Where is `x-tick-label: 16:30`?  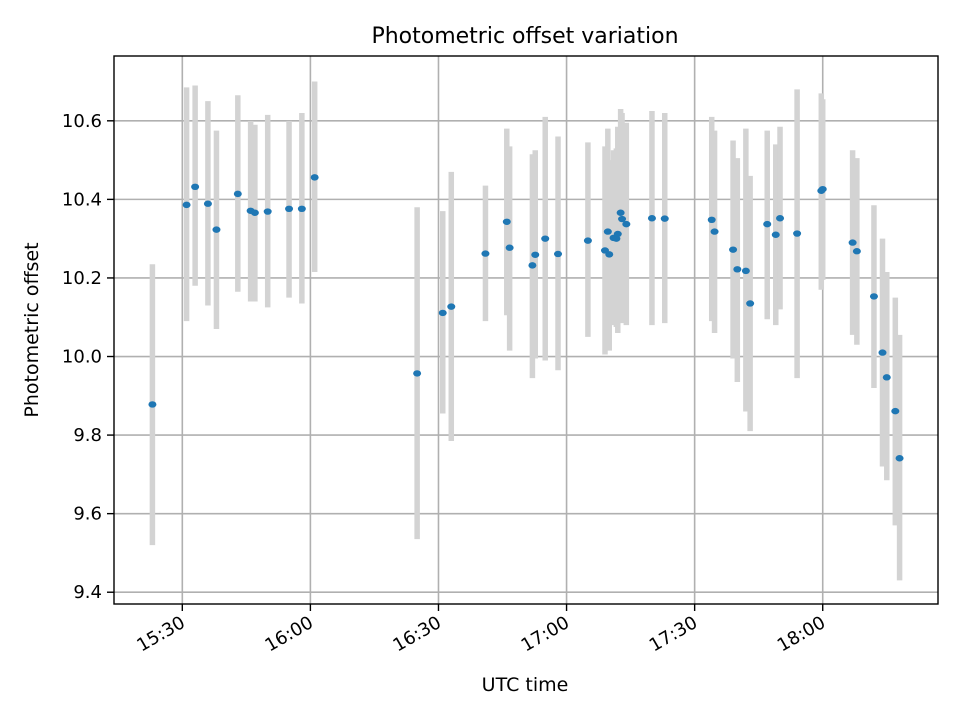
x-tick-label: 16:30 is located at coordinates (417, 634).